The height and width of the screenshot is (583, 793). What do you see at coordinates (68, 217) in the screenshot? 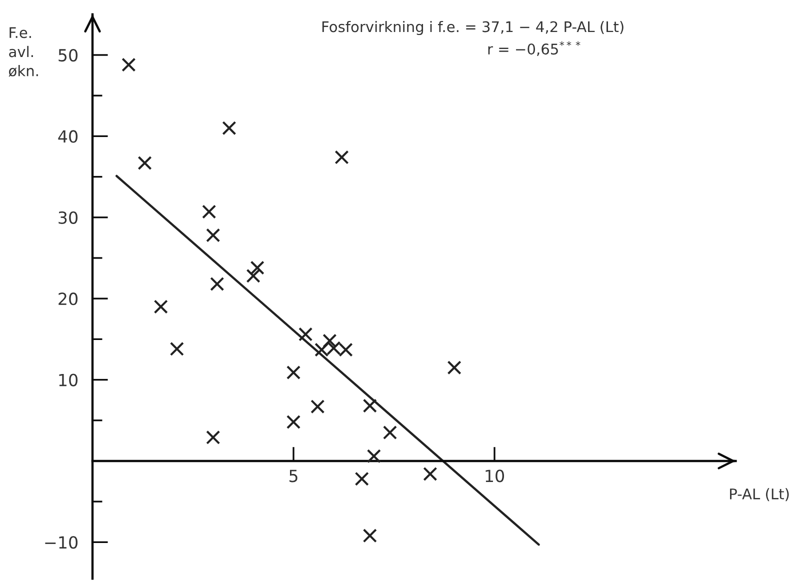
I see `y-tick-label: 30` at bounding box center [68, 217].